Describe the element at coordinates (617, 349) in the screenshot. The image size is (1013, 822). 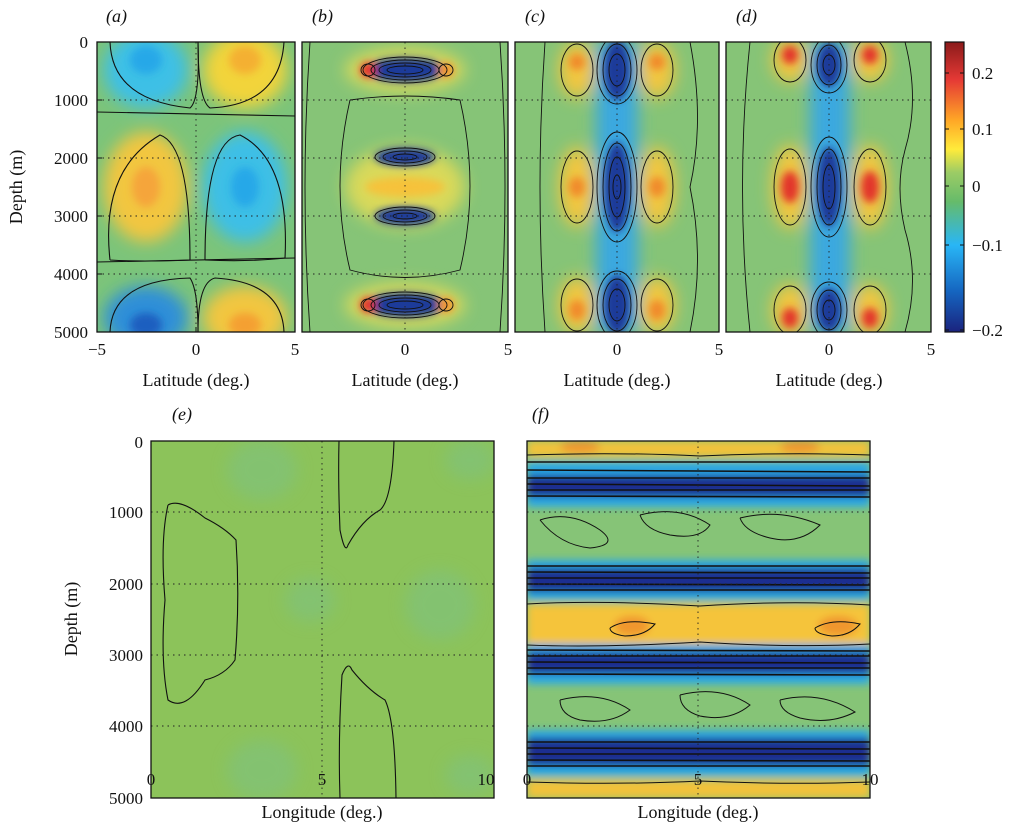
I see `xtick-c-0: 0` at that location.